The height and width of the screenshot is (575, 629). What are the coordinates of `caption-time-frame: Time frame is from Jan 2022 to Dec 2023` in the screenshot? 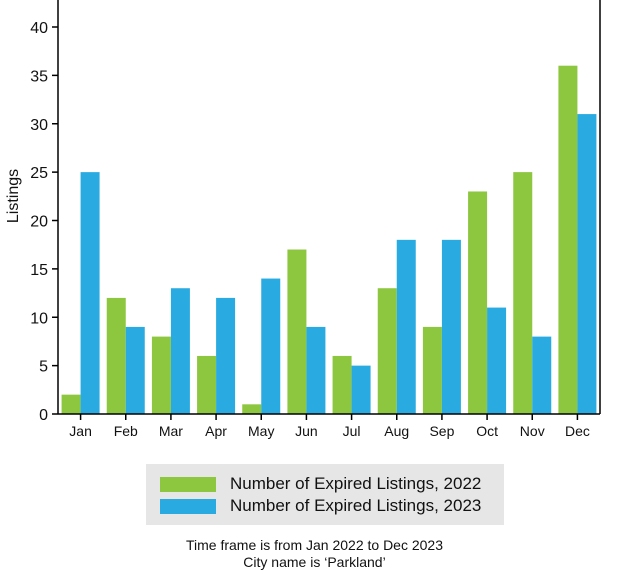 It's located at (314, 545).